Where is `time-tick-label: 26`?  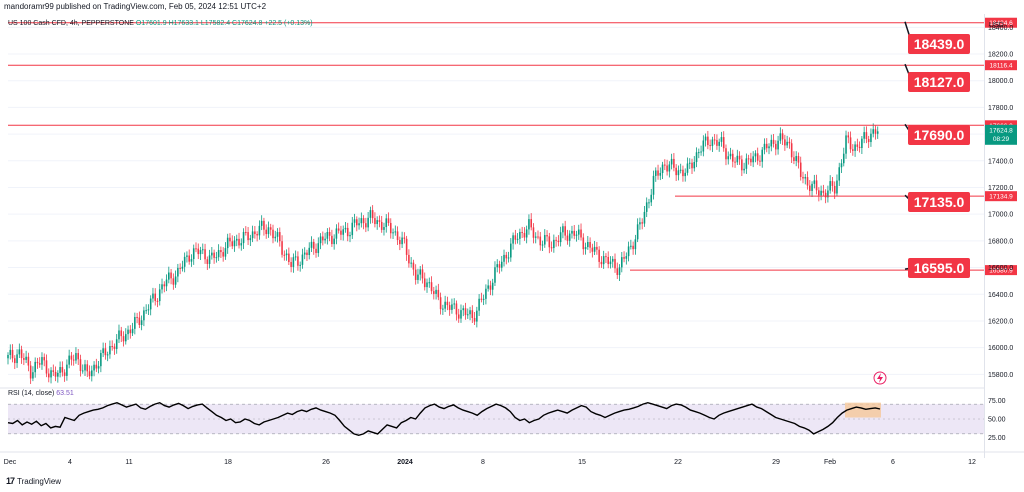
time-tick-label: 26 is located at coordinates (326, 462).